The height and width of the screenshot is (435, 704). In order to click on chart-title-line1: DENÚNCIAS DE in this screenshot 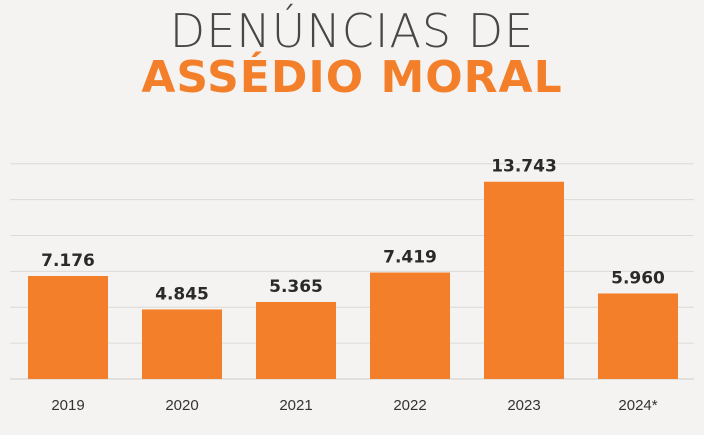, I will do `click(352, 31)`.